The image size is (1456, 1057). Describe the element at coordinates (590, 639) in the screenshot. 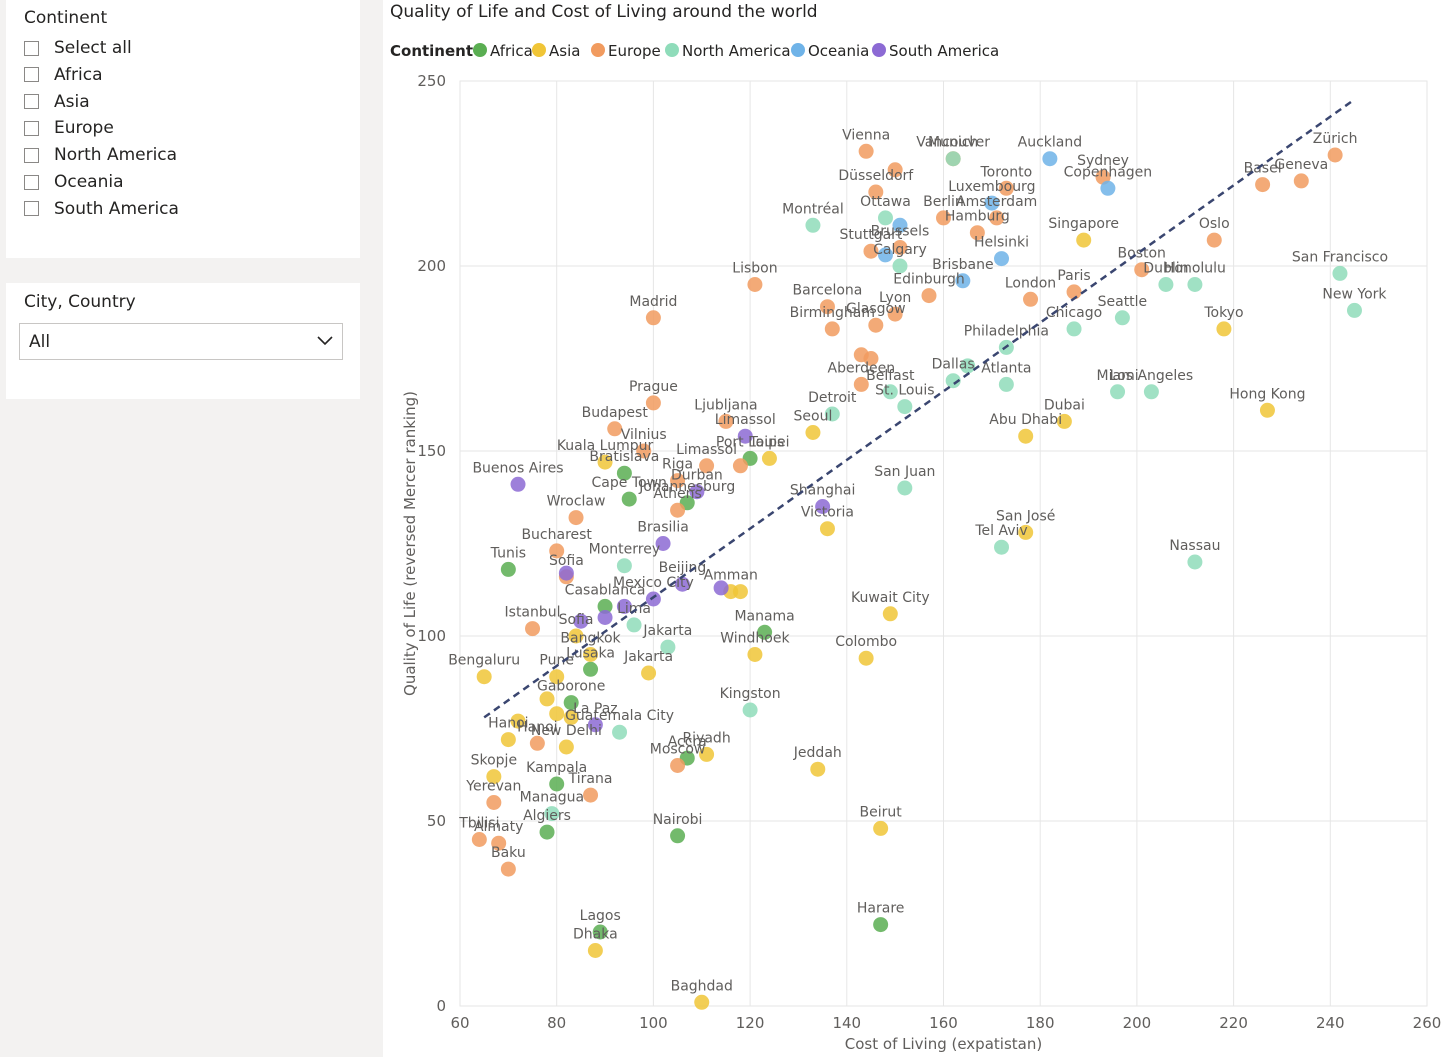

I see `data-label: Bangkok` at that location.